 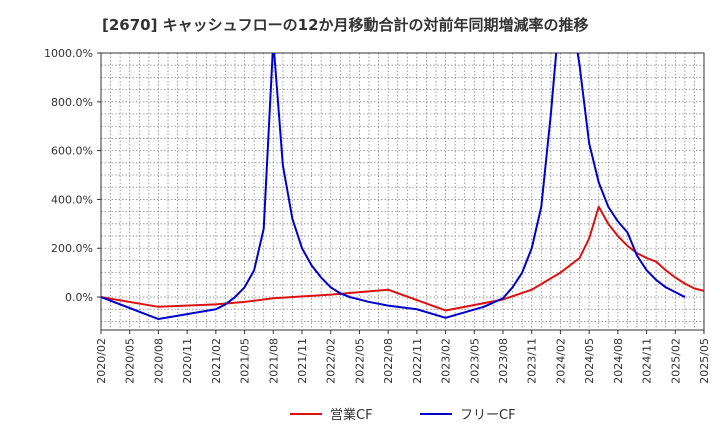 What do you see at coordinates (72, 175) in the screenshot?
I see `y-axis-ticks: 0.0% 200.0% 400.0% 600.0% 800.0% 1000.0%` at bounding box center [72, 175].